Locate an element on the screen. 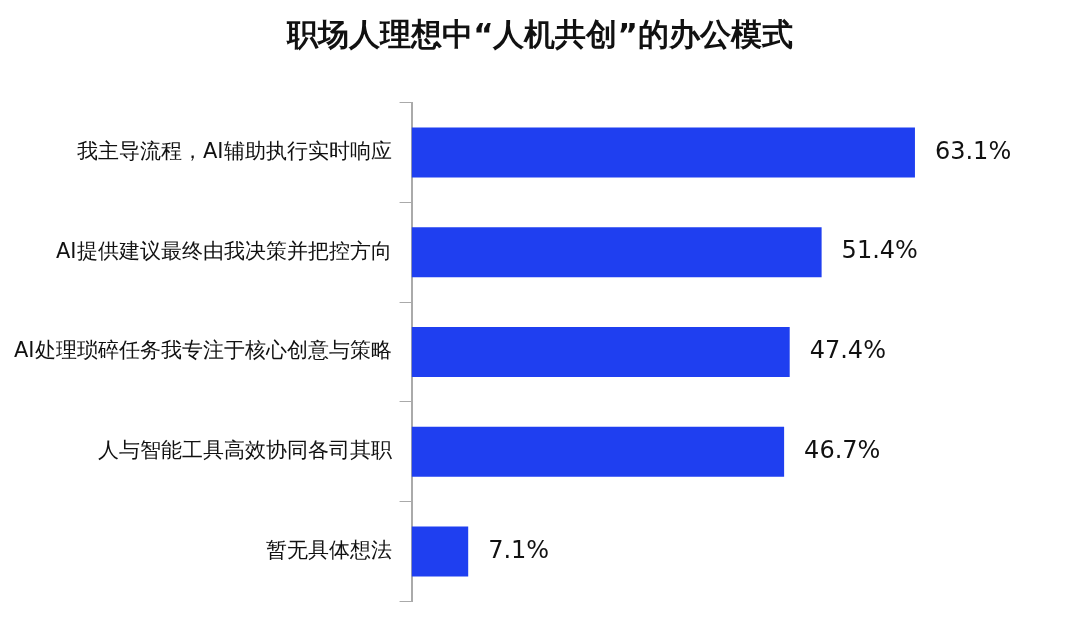 Image resolution: width=1080 pixels, height=629 pixels. data-label: 51.4% is located at coordinates (879, 250).